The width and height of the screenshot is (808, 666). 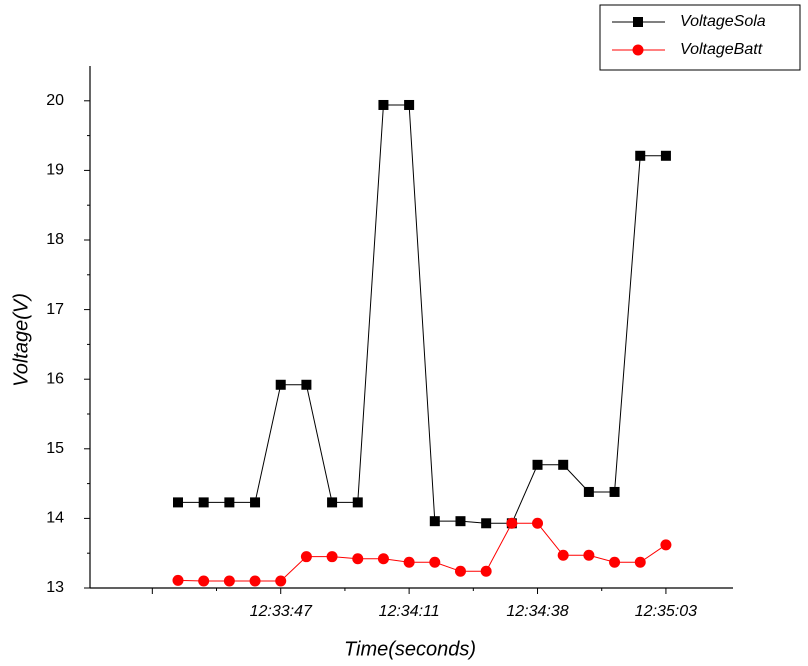 What do you see at coordinates (410, 649) in the screenshot?
I see `x-axis-label: Time(seconds)` at bounding box center [410, 649].